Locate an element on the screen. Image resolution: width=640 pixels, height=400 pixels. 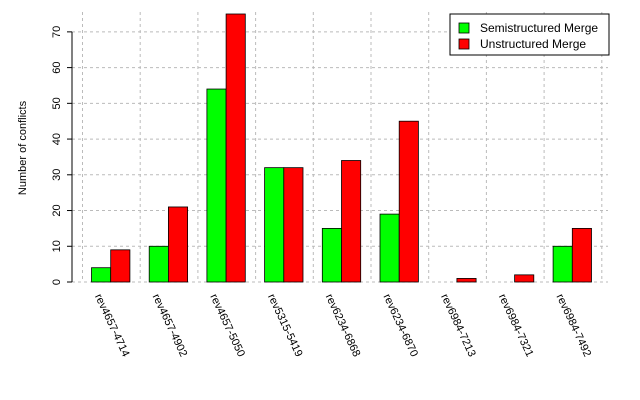
y-axis: 0 10 20 30 40 50 60 70 is located at coordinates (62, 155).